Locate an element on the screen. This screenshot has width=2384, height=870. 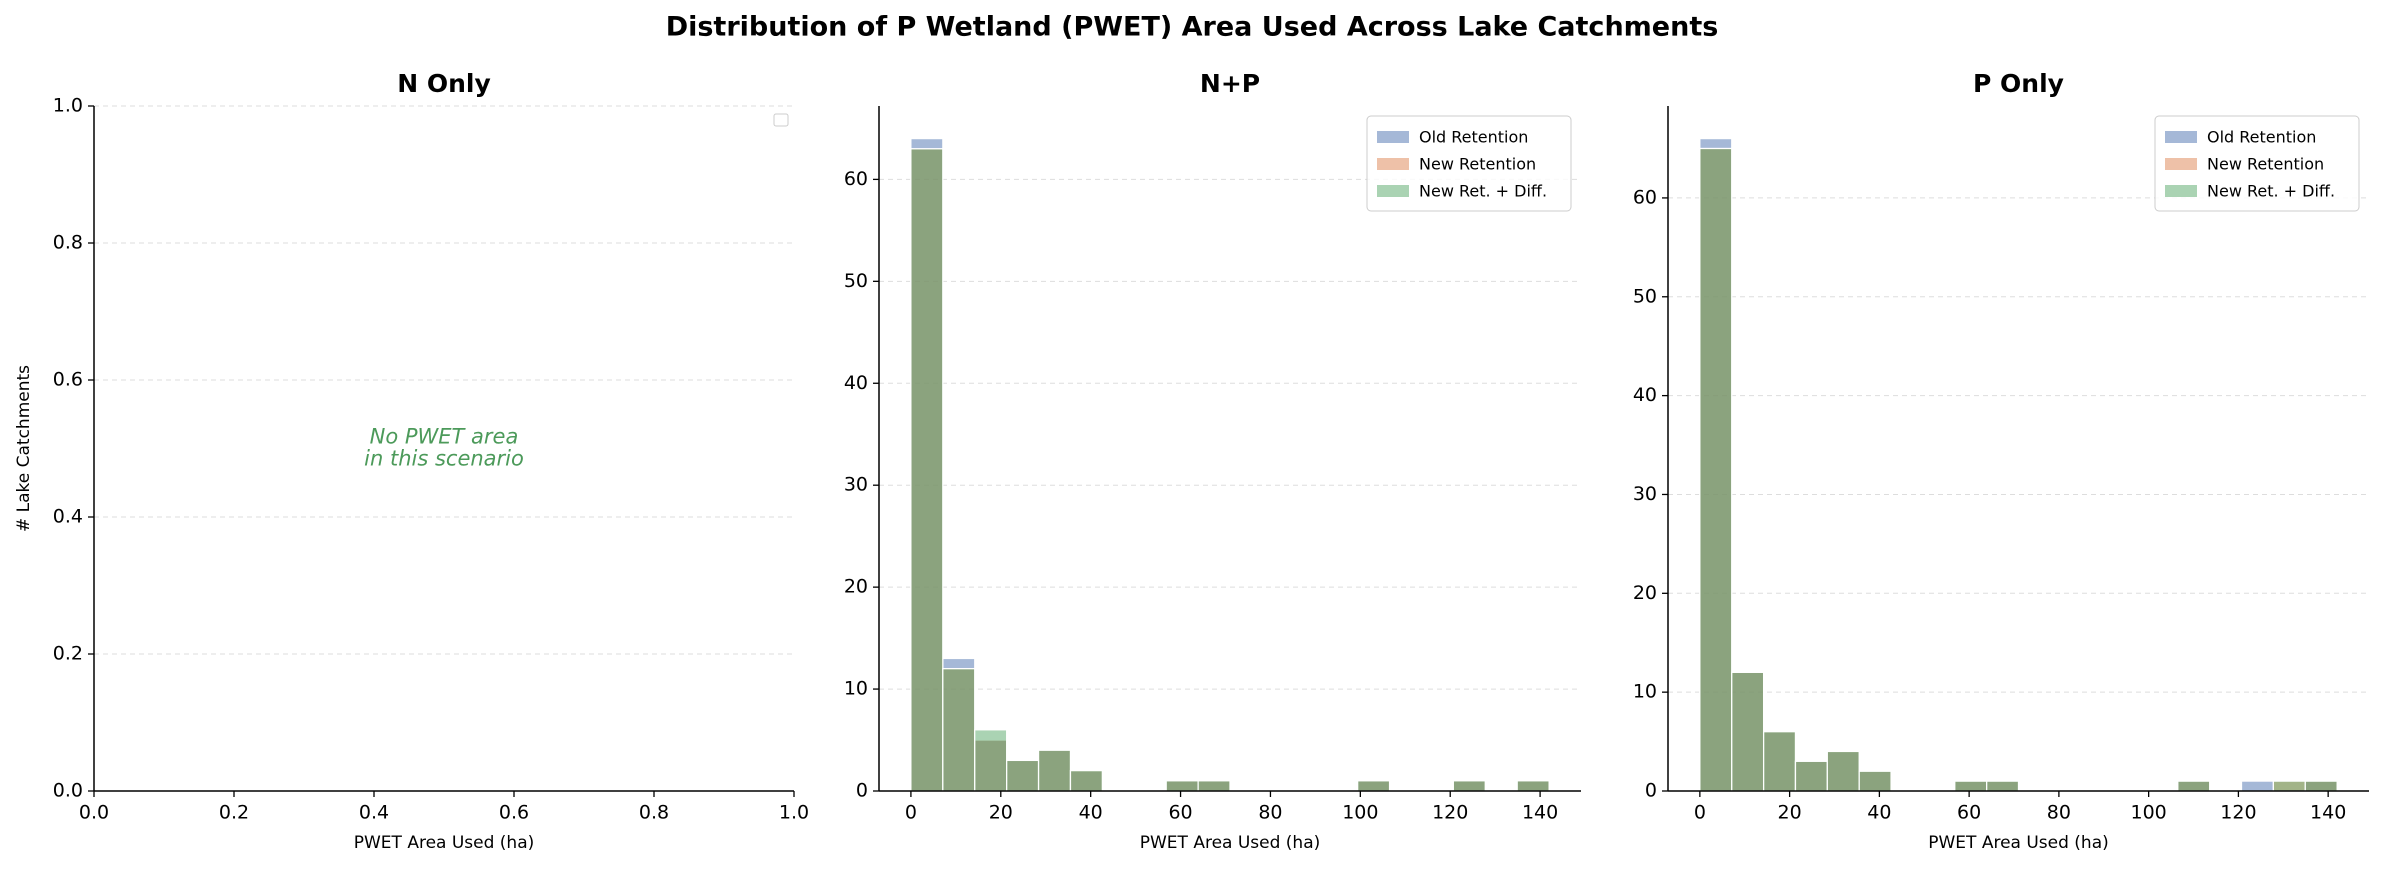
y-tick-label: 0.6 is located at coordinates (68, 380).